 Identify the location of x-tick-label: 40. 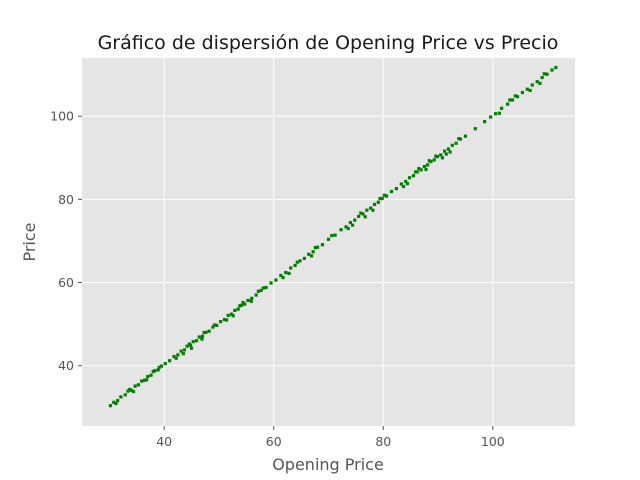
(164, 441).